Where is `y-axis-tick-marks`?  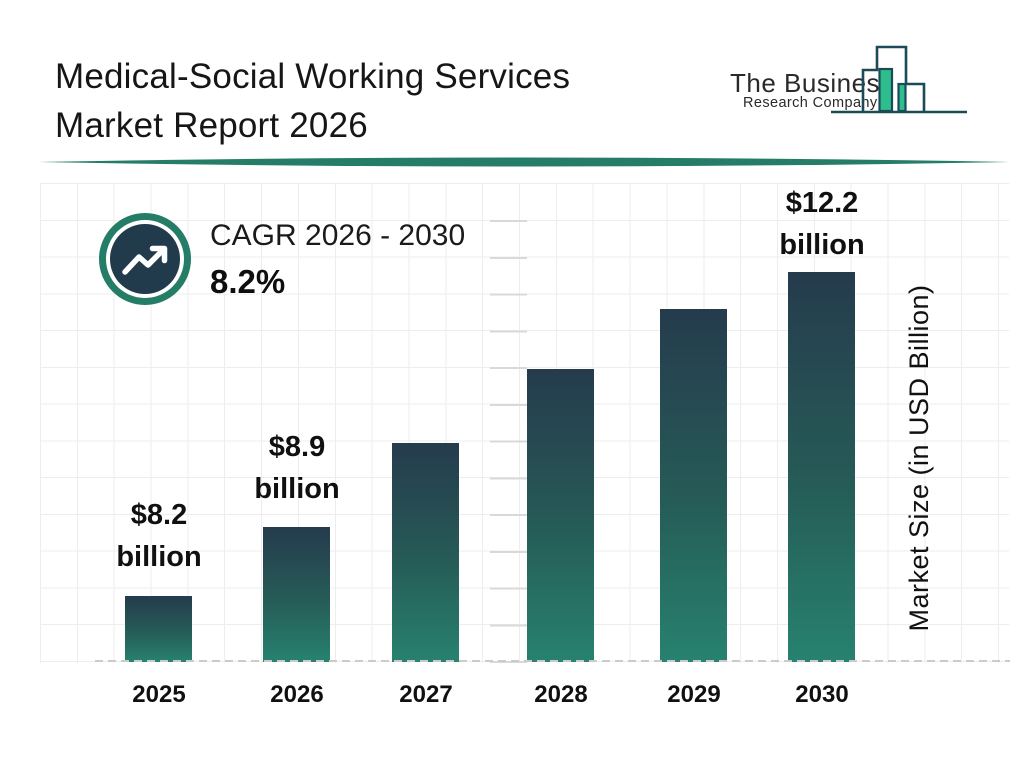 y-axis-tick-marks is located at coordinates (508, 442).